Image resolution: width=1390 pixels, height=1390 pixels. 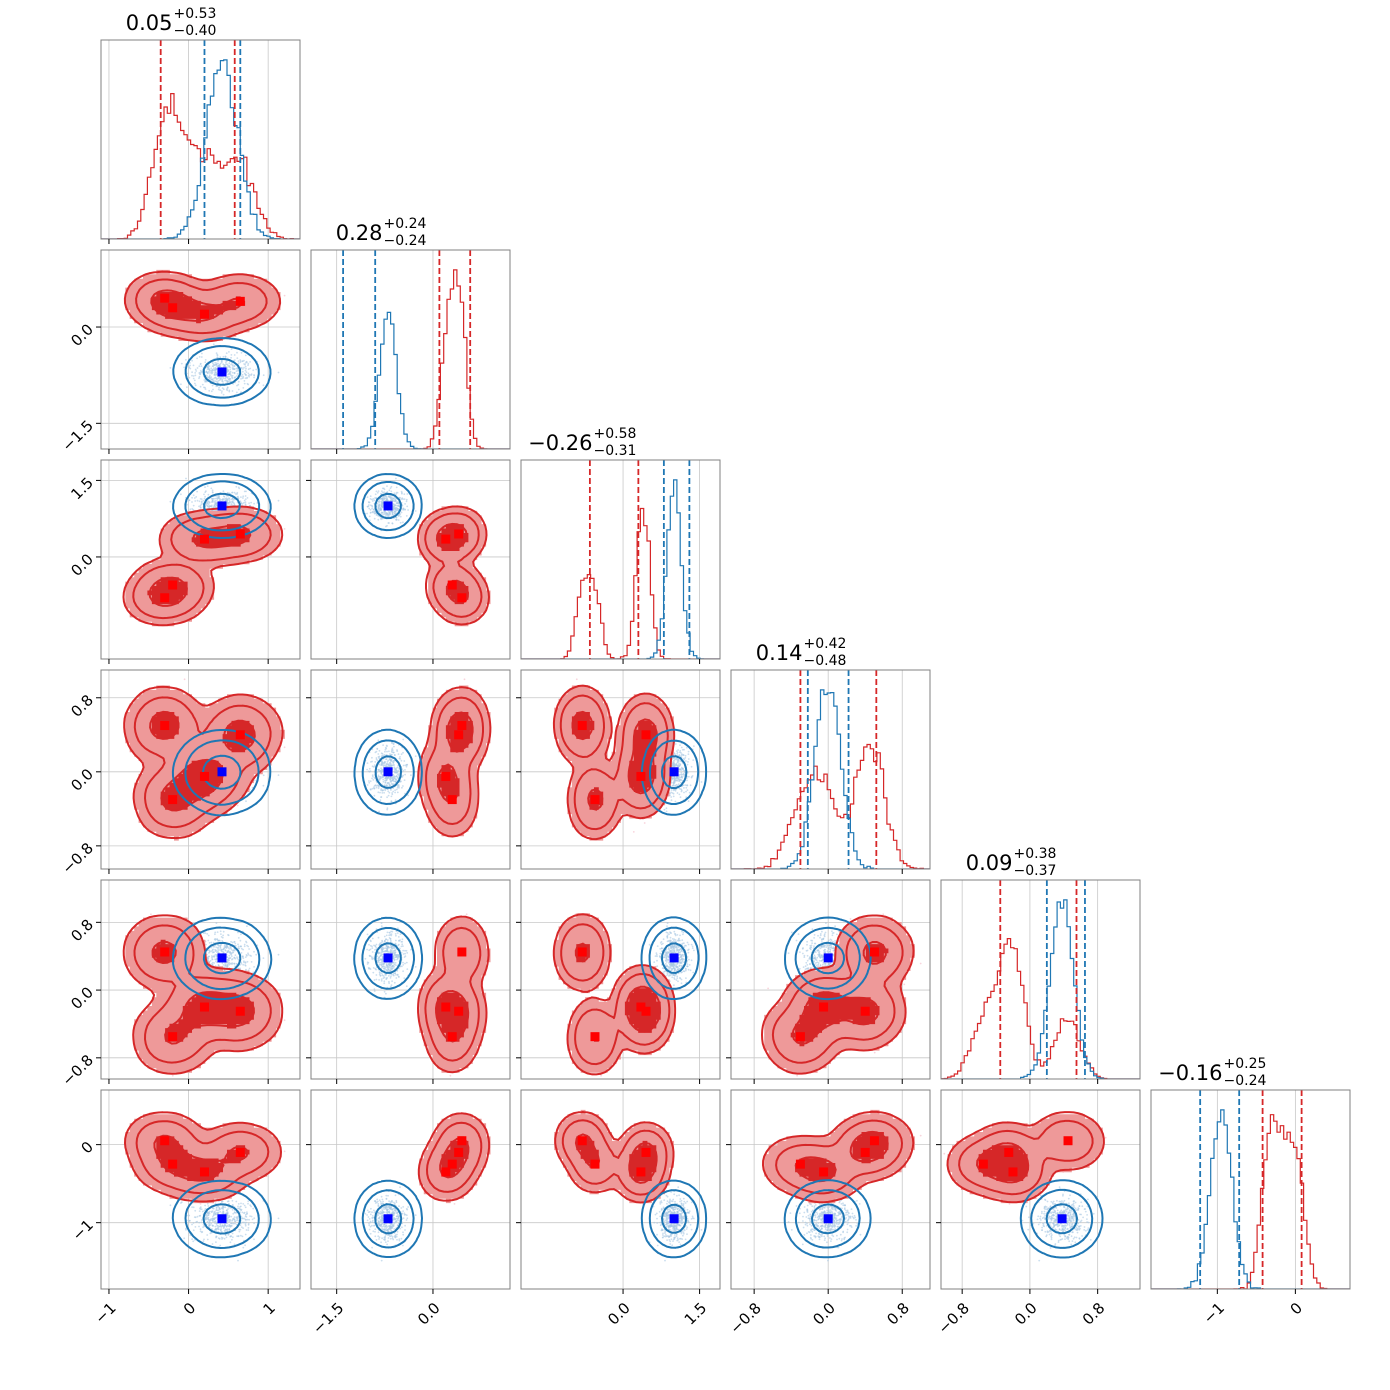 I want to click on density-fill-red-outer, so click(x=203, y=566).